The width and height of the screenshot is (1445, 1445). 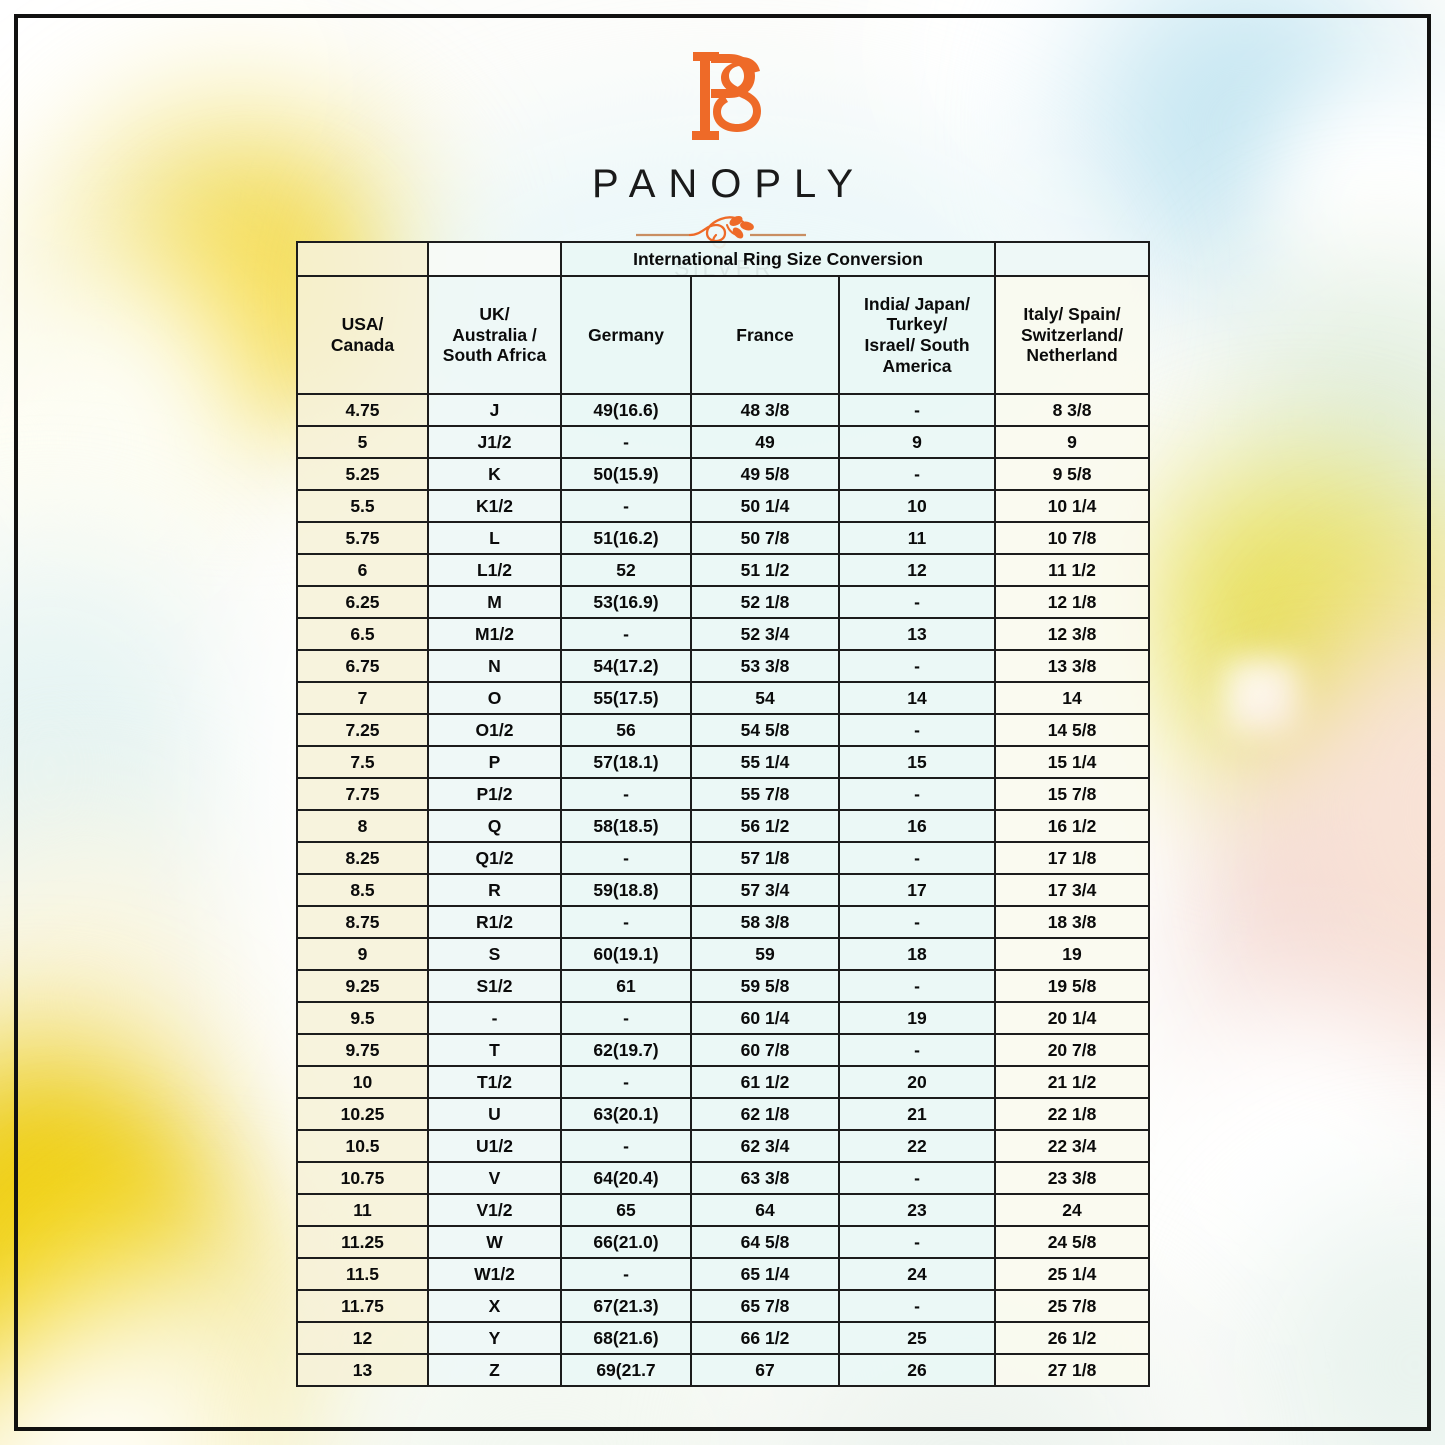 I want to click on cell-r22-c5: 20, so click(x=917, y=1082).